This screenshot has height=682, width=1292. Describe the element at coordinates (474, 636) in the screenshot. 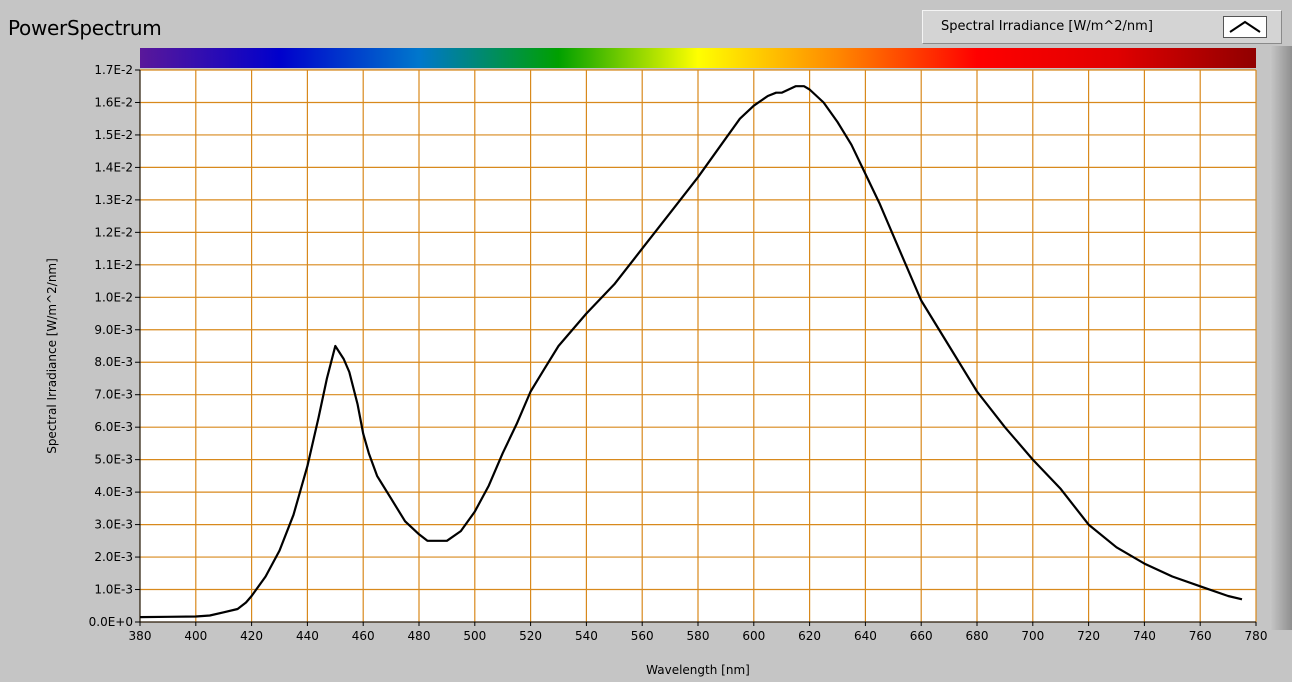

I see `x-tick-label: 500` at that location.